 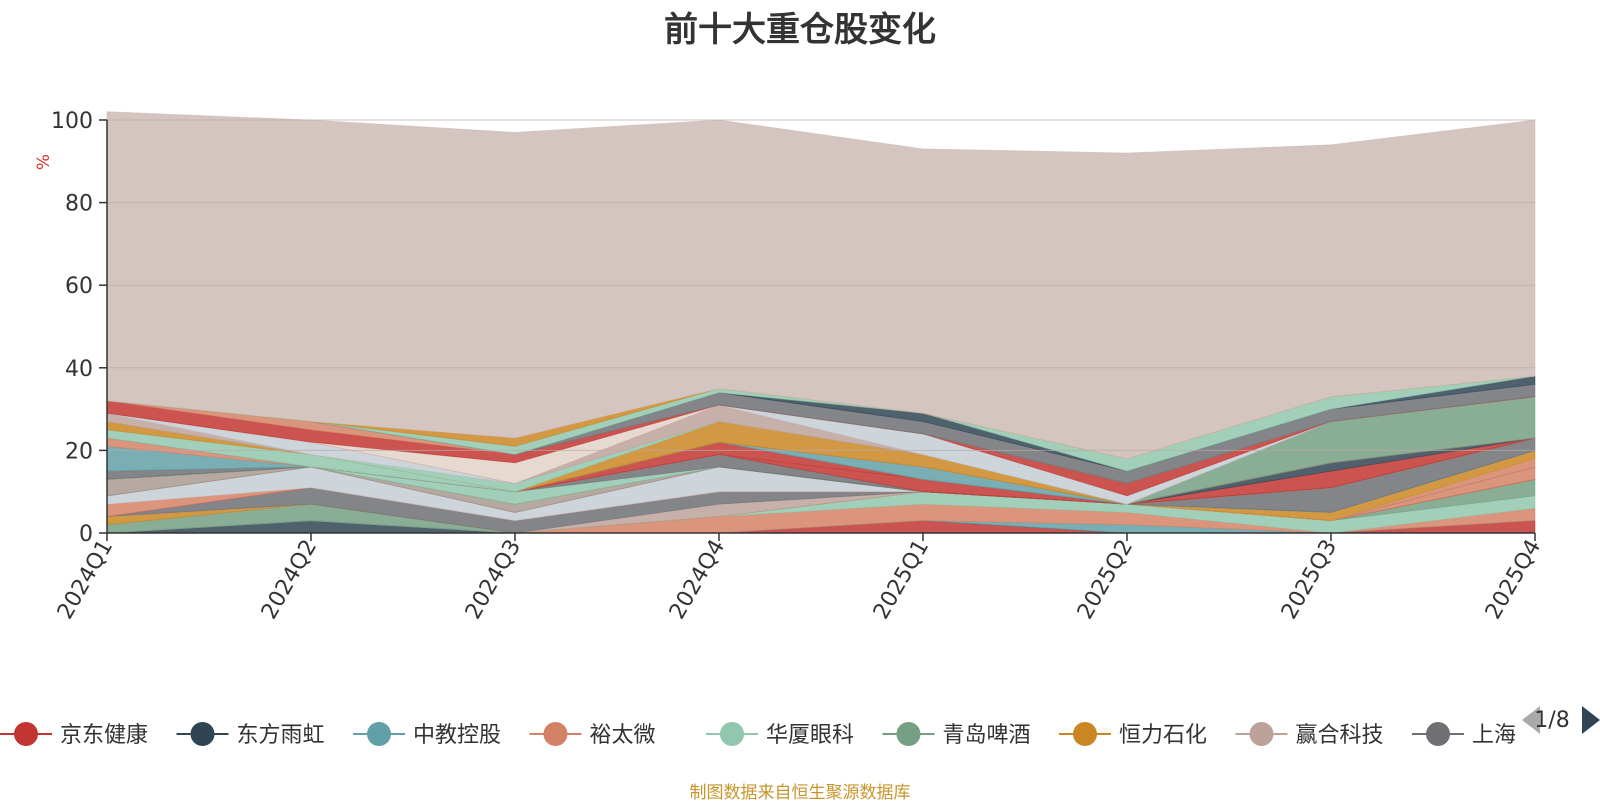 I want to click on legend-item: 京东健康, so click(x=74, y=735).